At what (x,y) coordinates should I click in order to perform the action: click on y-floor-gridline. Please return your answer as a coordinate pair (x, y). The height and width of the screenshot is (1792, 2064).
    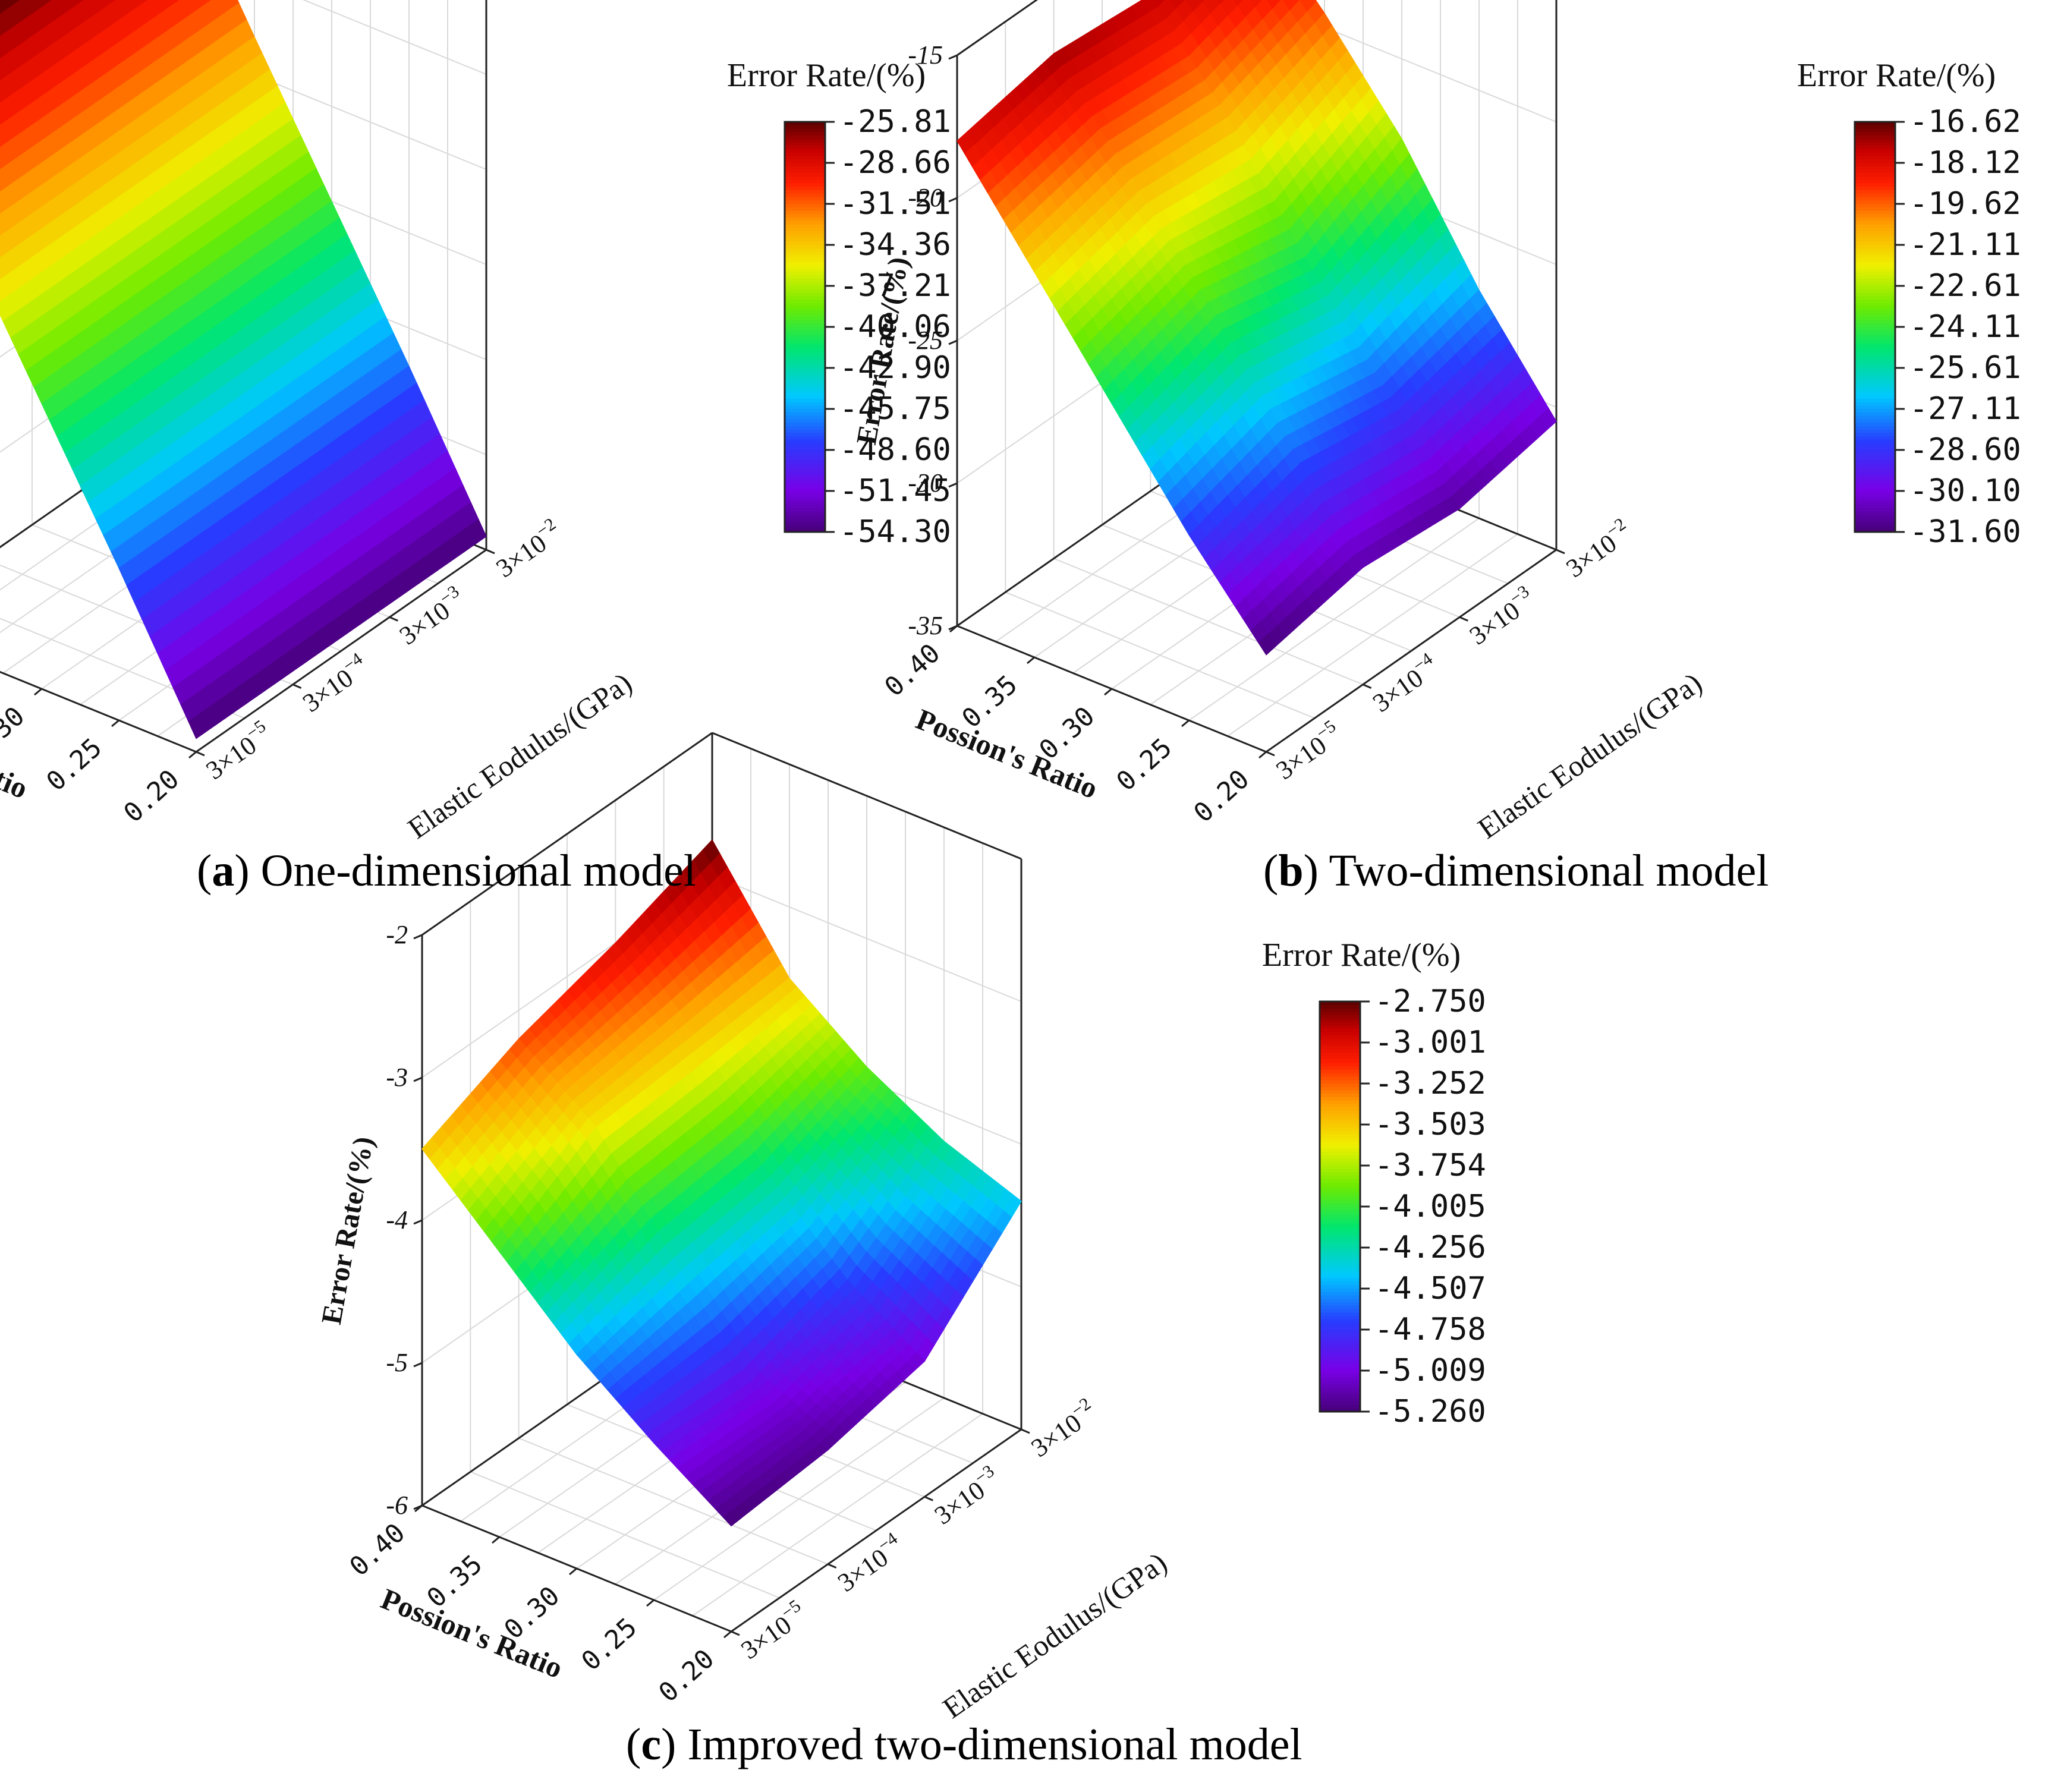
    Looking at the image, I should click on (673, 1501).